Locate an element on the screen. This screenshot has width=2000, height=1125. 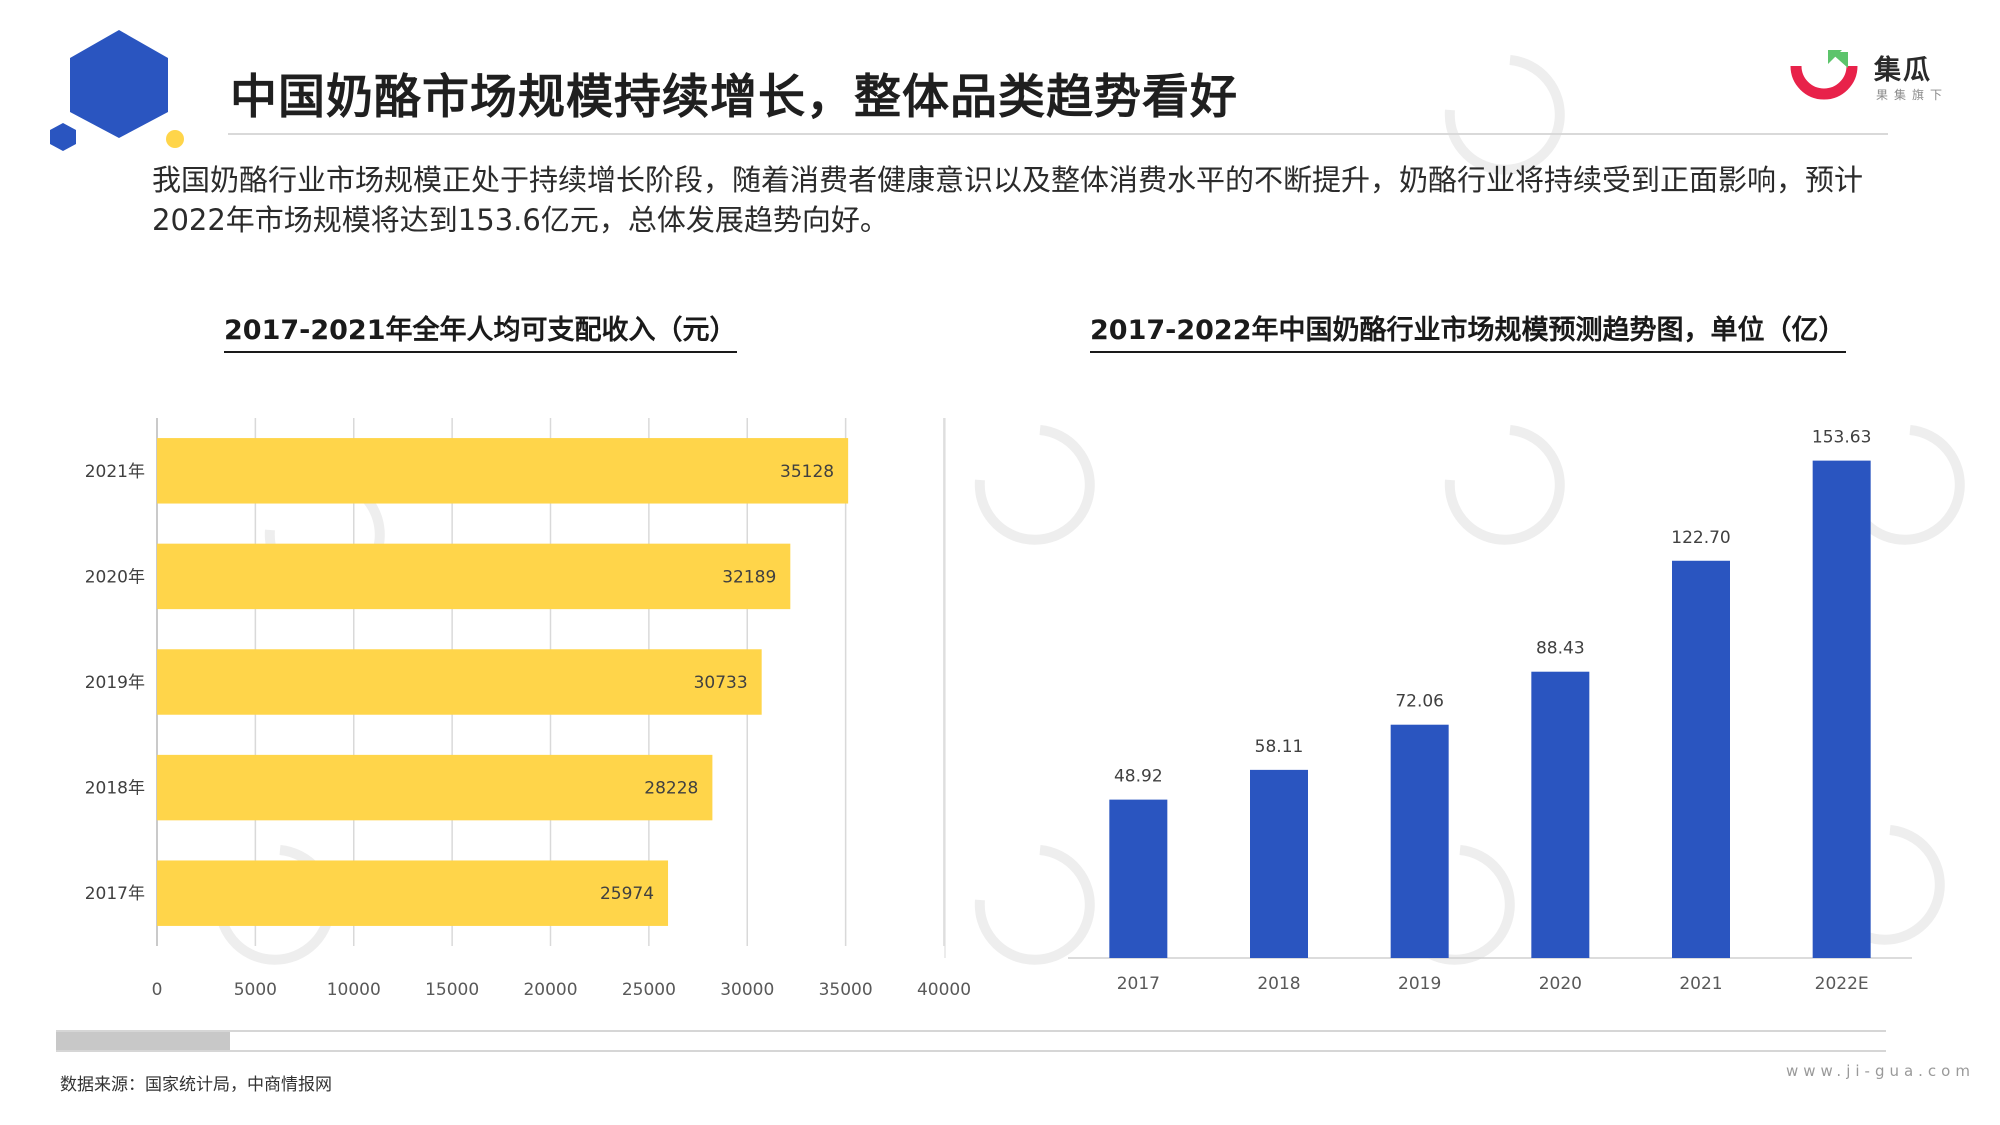
x-category-label: 2020 is located at coordinates (1560, 984).